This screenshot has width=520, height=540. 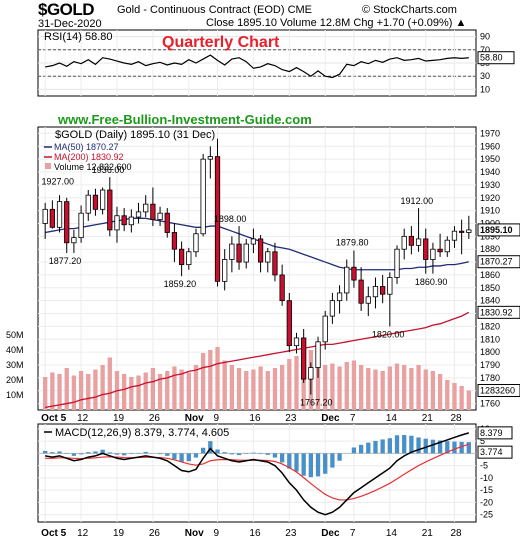 What do you see at coordinates (496, 262) in the screenshot?
I see `price-right-label: 1870.27` at bounding box center [496, 262].